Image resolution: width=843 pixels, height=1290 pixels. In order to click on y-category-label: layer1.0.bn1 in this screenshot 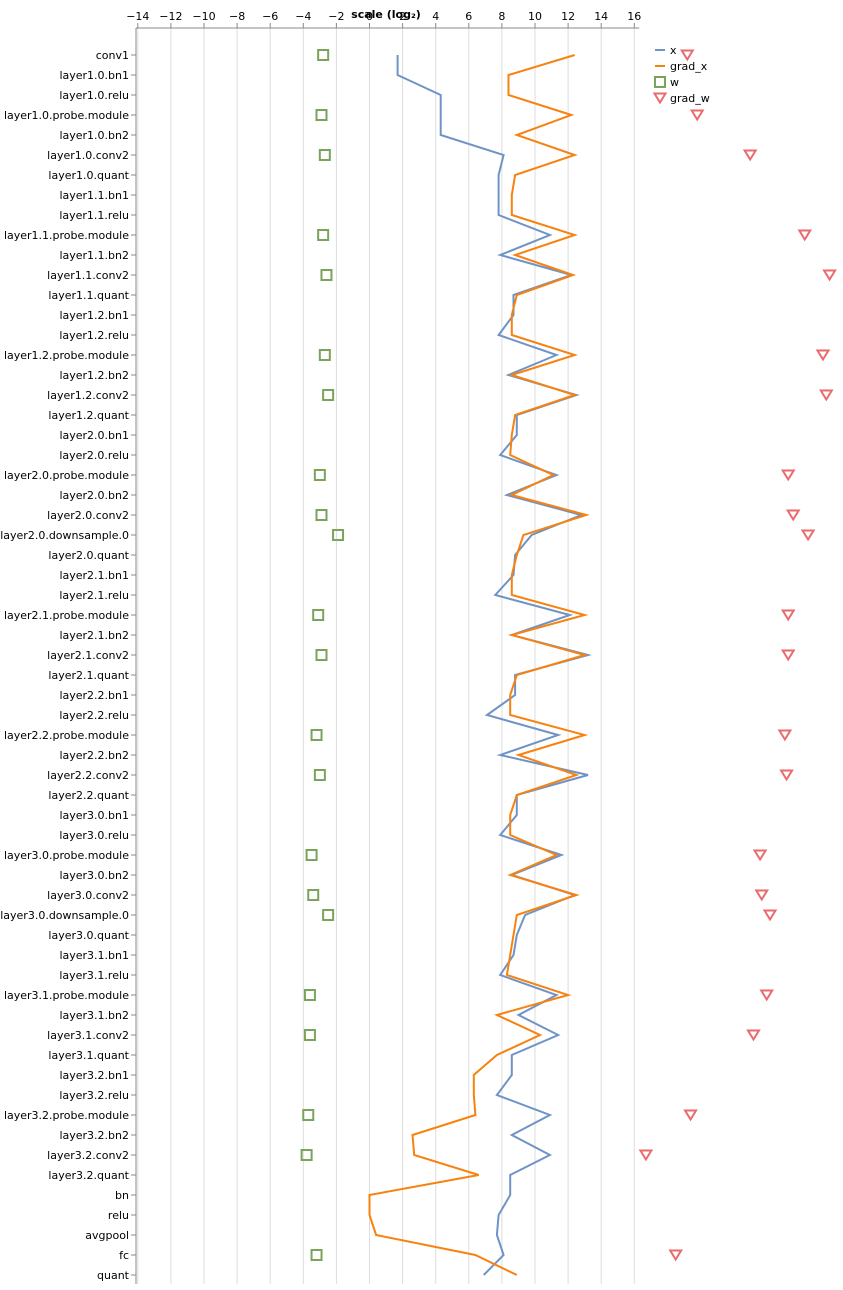, I will do `click(94, 75)`.